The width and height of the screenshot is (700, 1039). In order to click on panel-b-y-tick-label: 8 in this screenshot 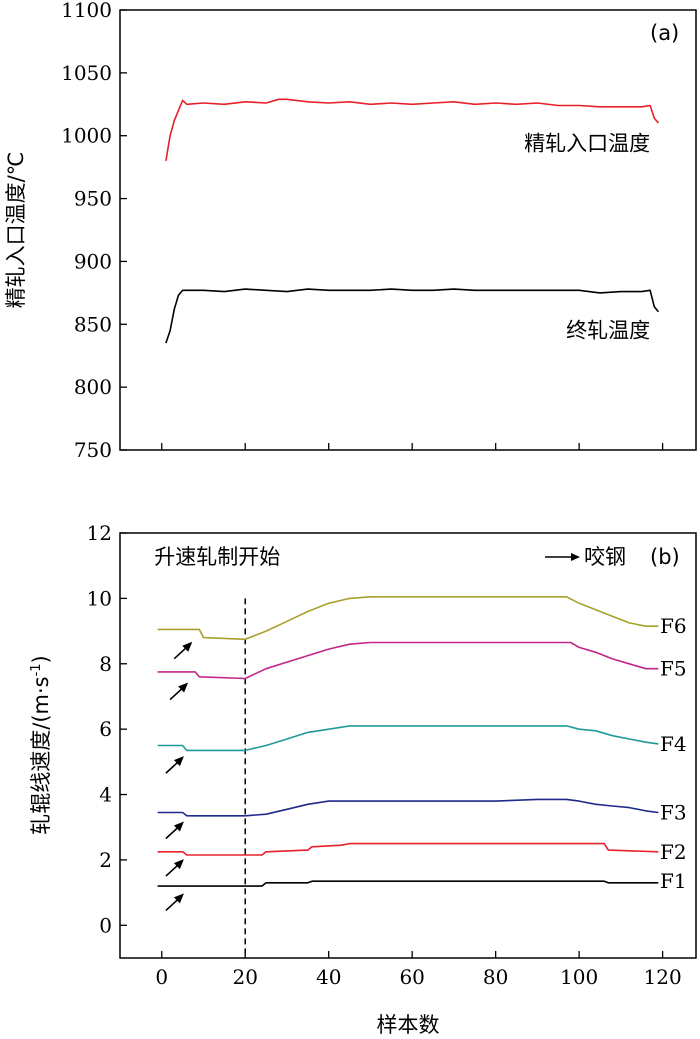, I will do `click(105, 664)`.